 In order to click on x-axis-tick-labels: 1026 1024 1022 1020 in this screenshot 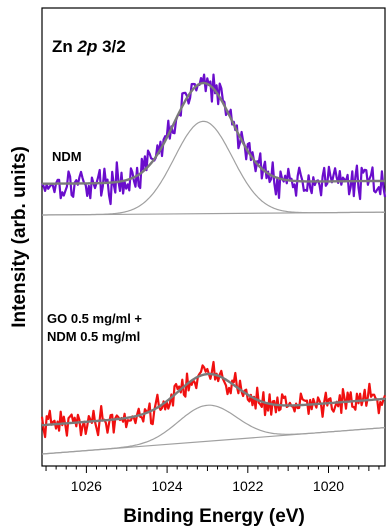, I will do `click(207, 486)`.